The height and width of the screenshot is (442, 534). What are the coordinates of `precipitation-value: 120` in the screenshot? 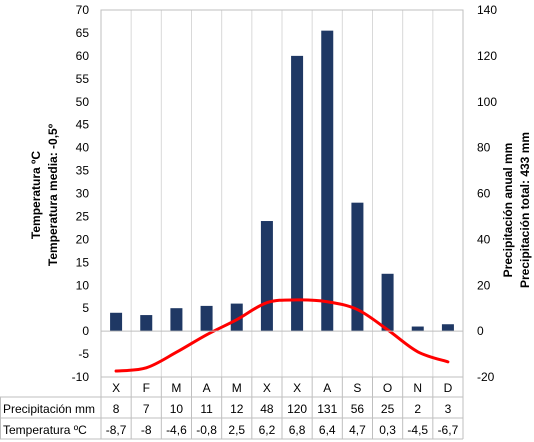 It's located at (297, 409).